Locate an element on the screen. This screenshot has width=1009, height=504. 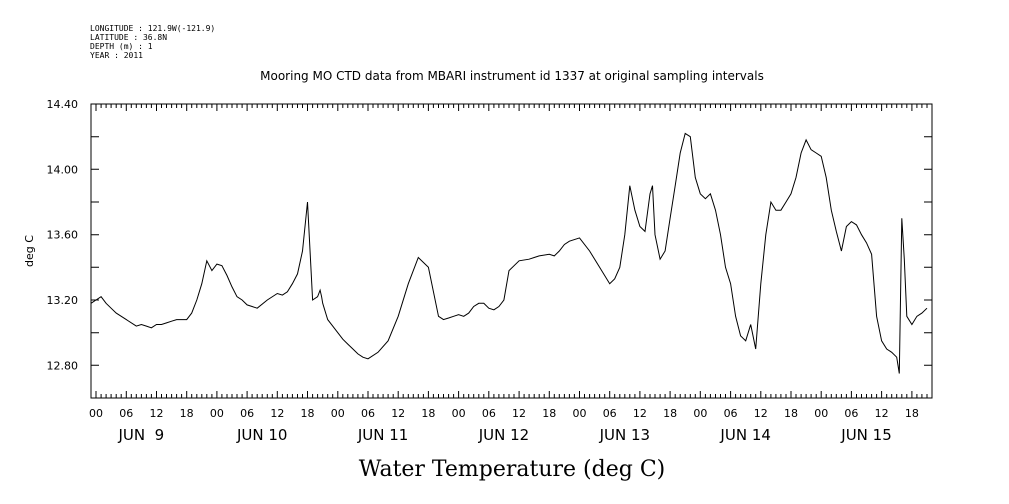
y-tick-label: 13.20 is located at coordinates (63, 300).